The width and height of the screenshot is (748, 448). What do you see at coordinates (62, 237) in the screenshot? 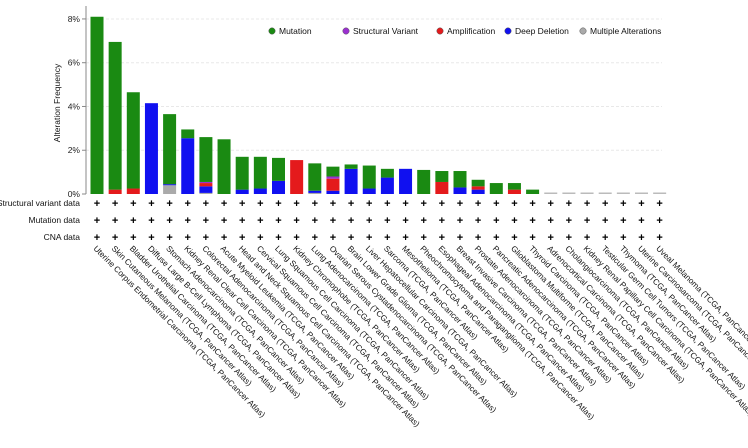
I see `profile-row-label: CNA data` at bounding box center [62, 237].